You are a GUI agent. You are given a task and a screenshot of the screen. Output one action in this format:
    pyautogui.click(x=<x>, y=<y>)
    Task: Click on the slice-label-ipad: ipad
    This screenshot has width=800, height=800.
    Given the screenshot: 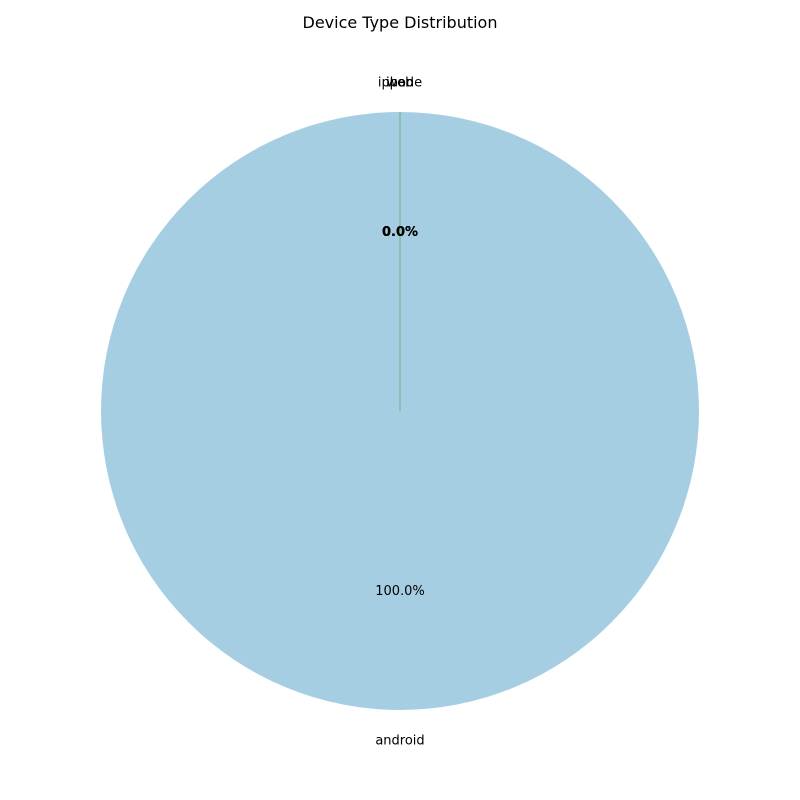 What is the action you would take?
    pyautogui.click(x=400, y=83)
    